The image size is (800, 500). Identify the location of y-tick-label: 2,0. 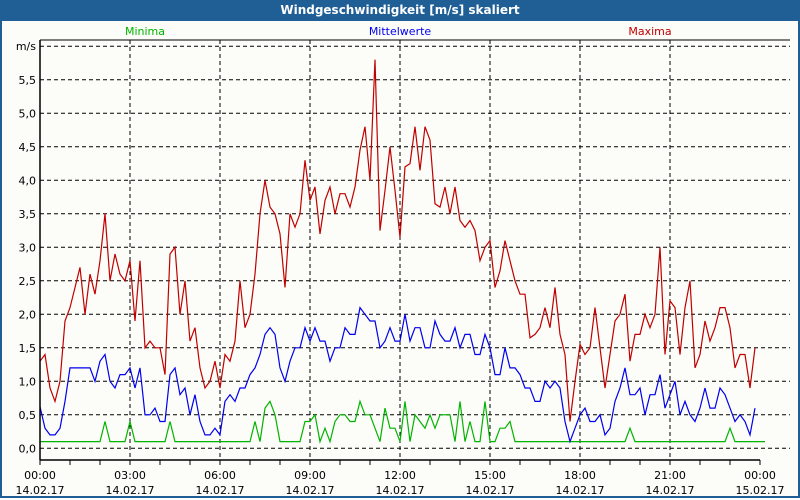
(28, 314).